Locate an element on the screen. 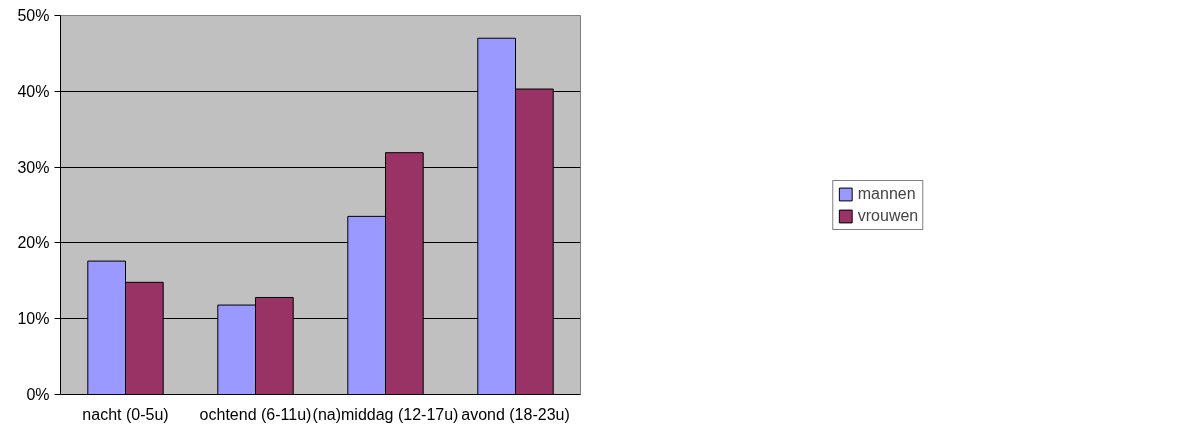 Image resolution: width=1179 pixels, height=430 pixels. y-tick-label: 40% is located at coordinates (33, 91).